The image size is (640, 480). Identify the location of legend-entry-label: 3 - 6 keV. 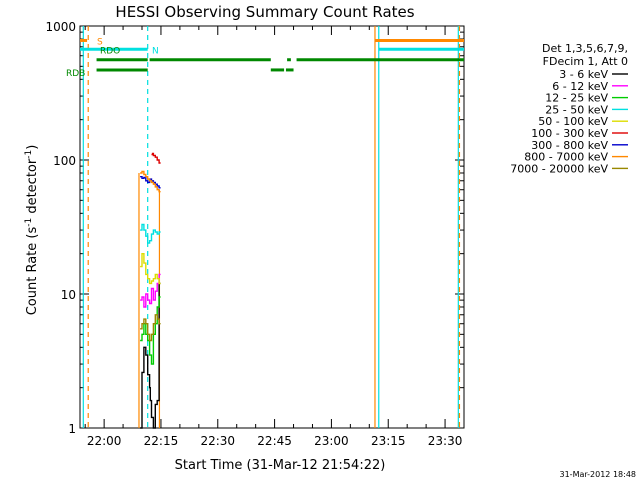
(583, 74).